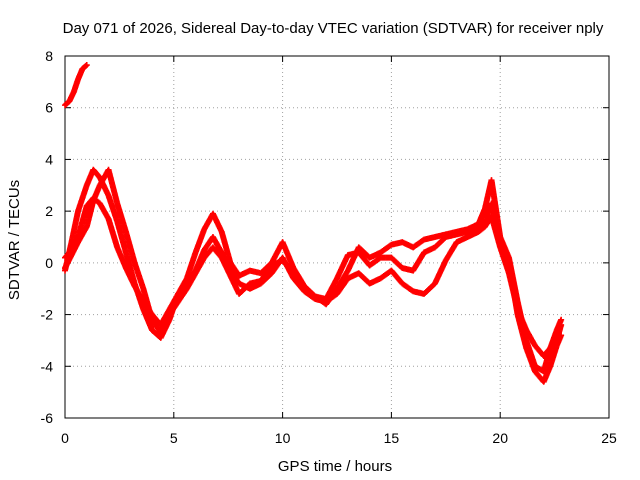 This screenshot has width=640, height=480. I want to click on x-tick-label: 5, so click(174, 438).